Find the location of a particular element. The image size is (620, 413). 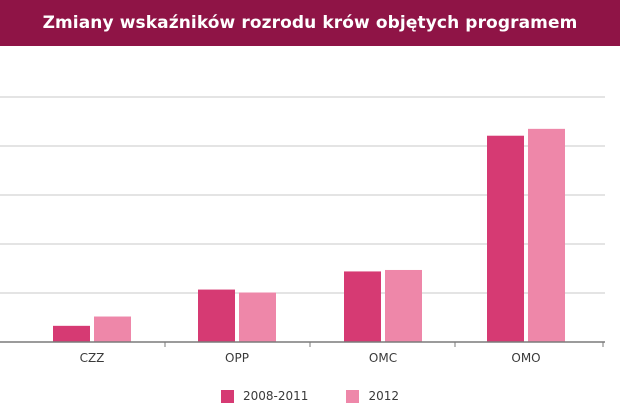

legend-label-series-2: 2012 is located at coordinates (383, 396).